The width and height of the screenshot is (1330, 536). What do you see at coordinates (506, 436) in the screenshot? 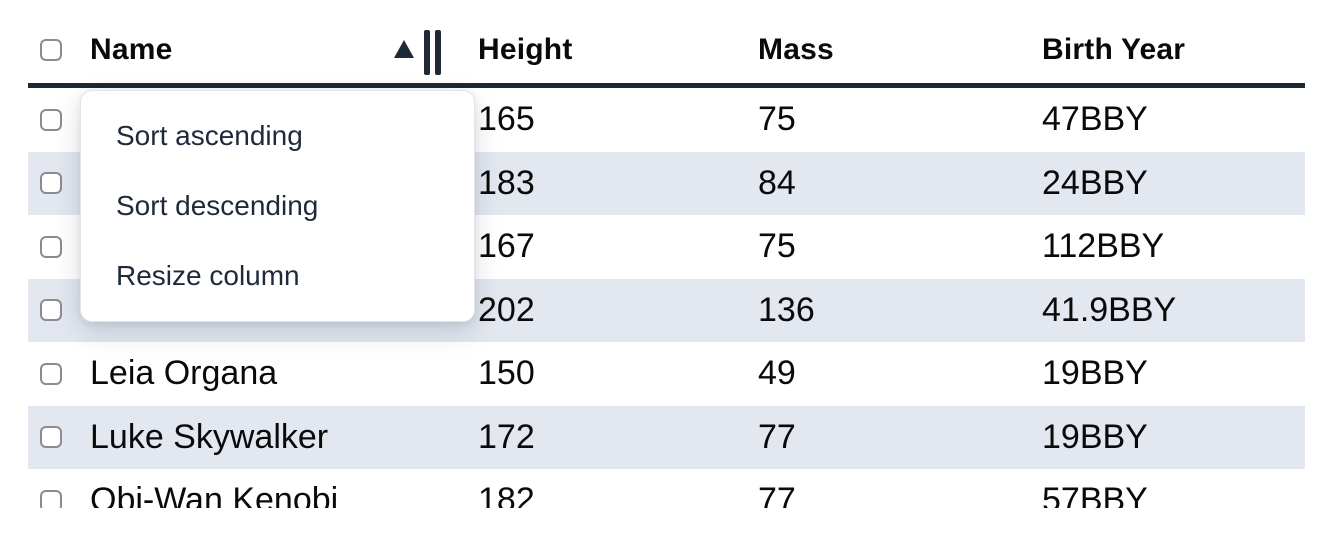
I see `height-cell: 172` at bounding box center [506, 436].